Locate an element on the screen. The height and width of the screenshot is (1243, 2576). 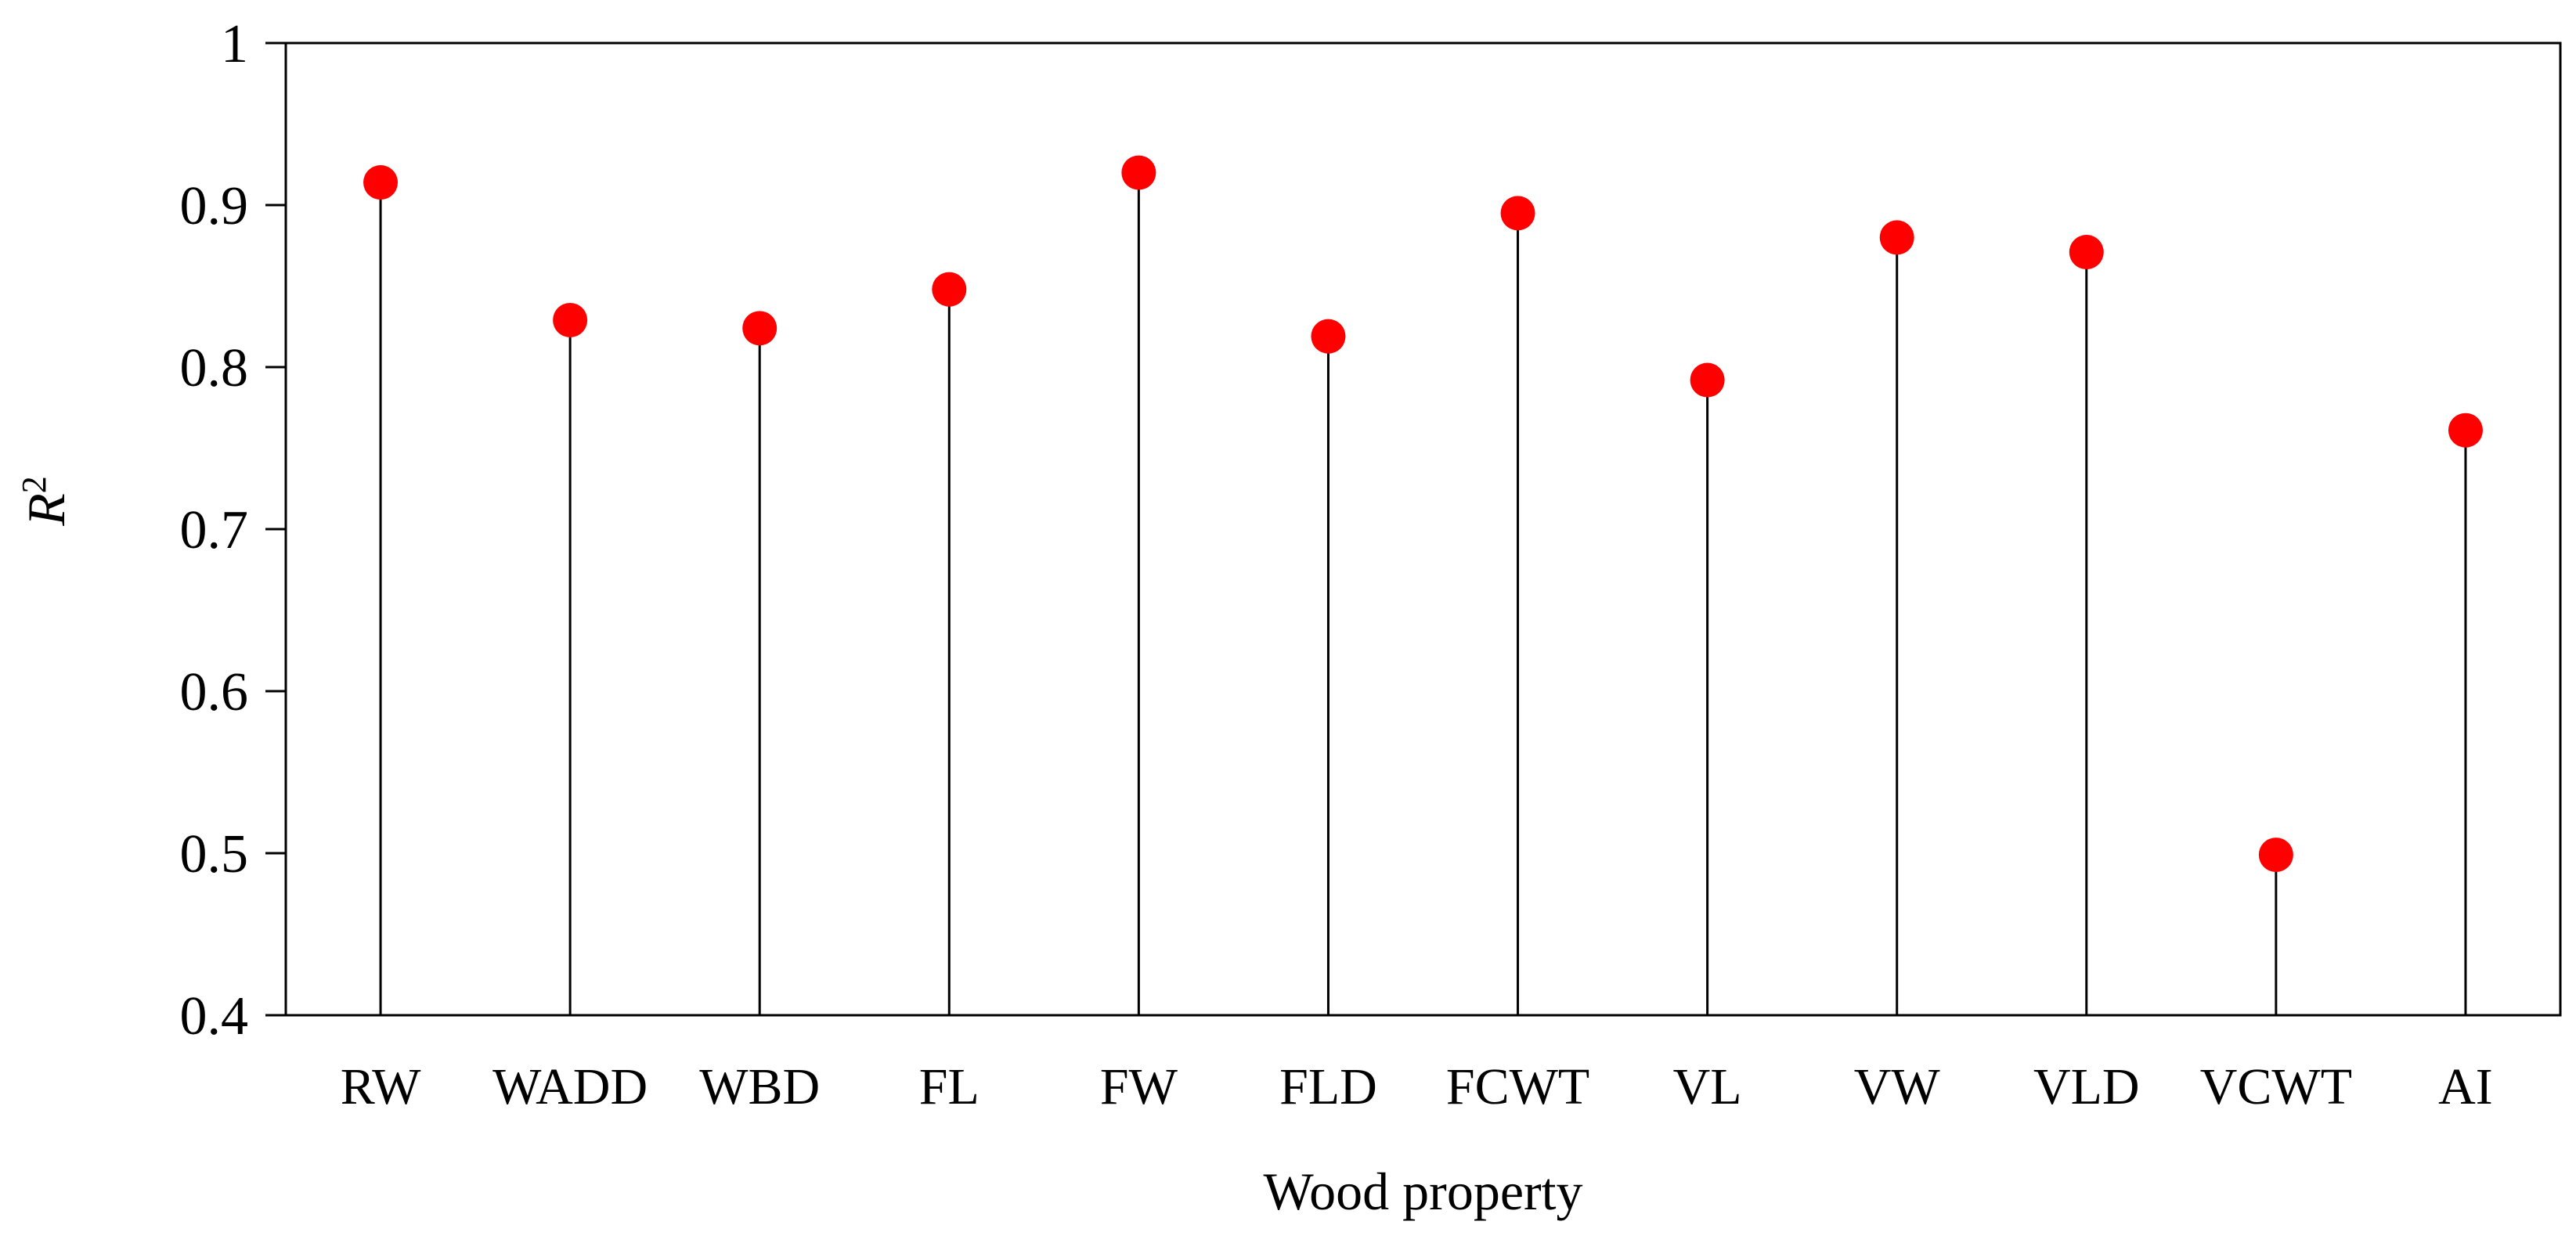
y-tick-label: 0.8 is located at coordinates (214, 368).